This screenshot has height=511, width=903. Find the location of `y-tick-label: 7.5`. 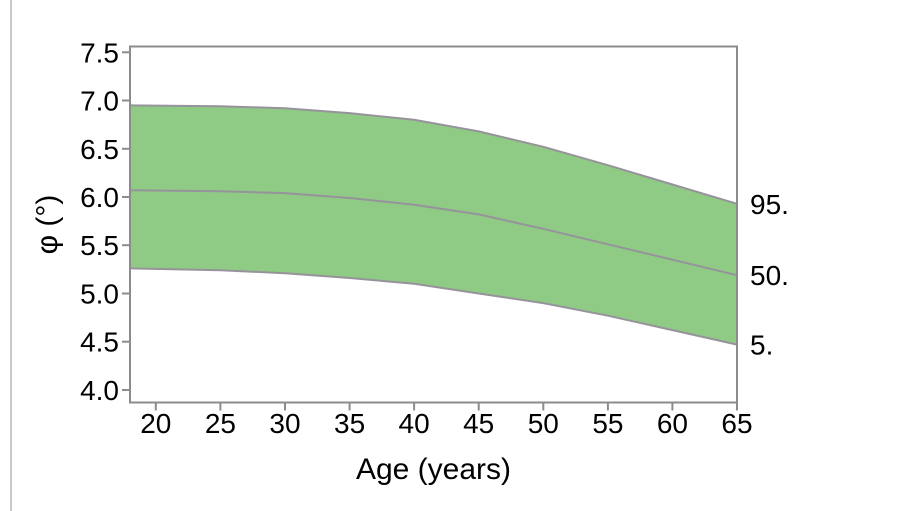

y-tick-label: 7.5 is located at coordinates (99, 52).